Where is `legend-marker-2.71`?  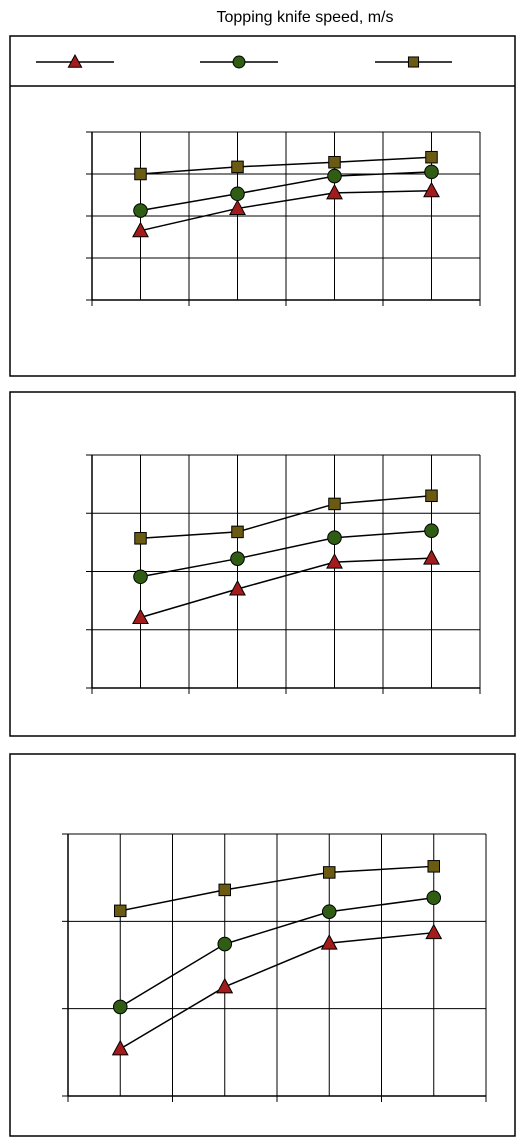
legend-marker-2.71 is located at coordinates (75, 60).